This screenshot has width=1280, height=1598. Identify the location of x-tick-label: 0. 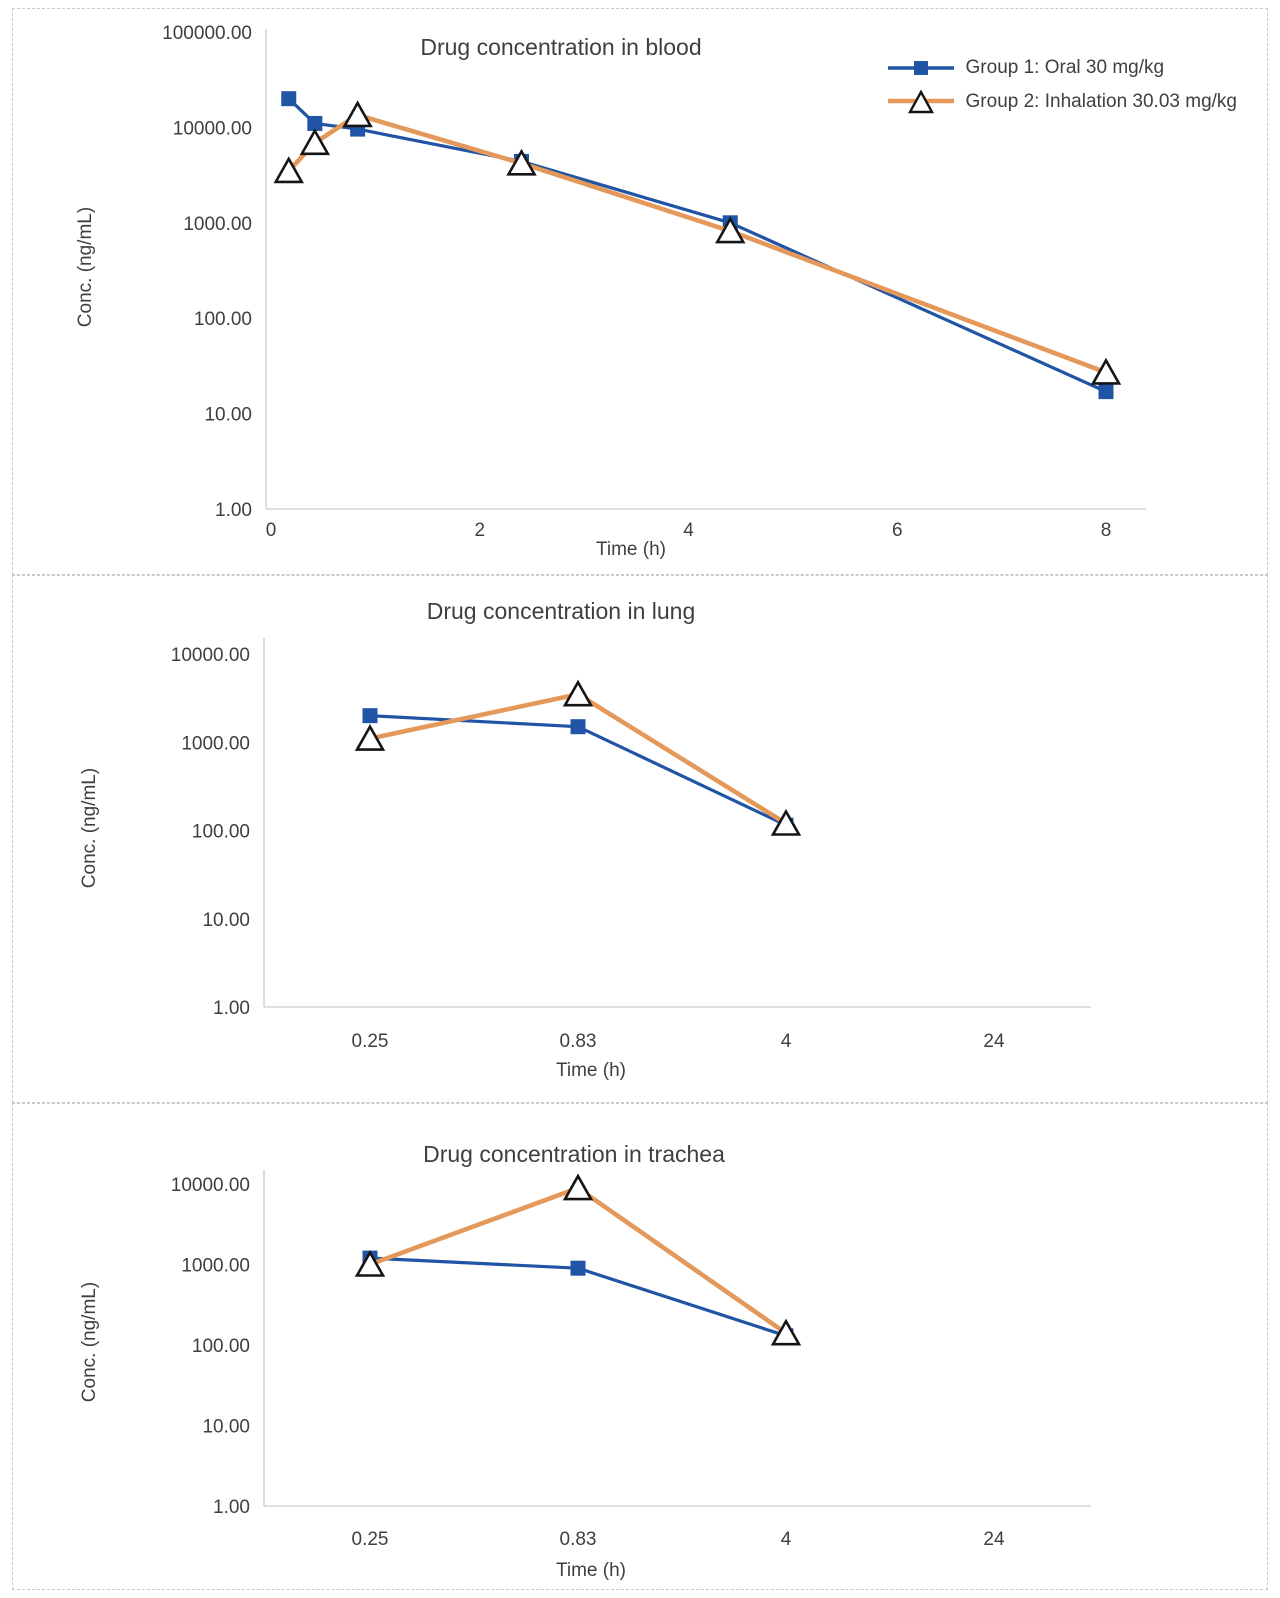
(271, 530).